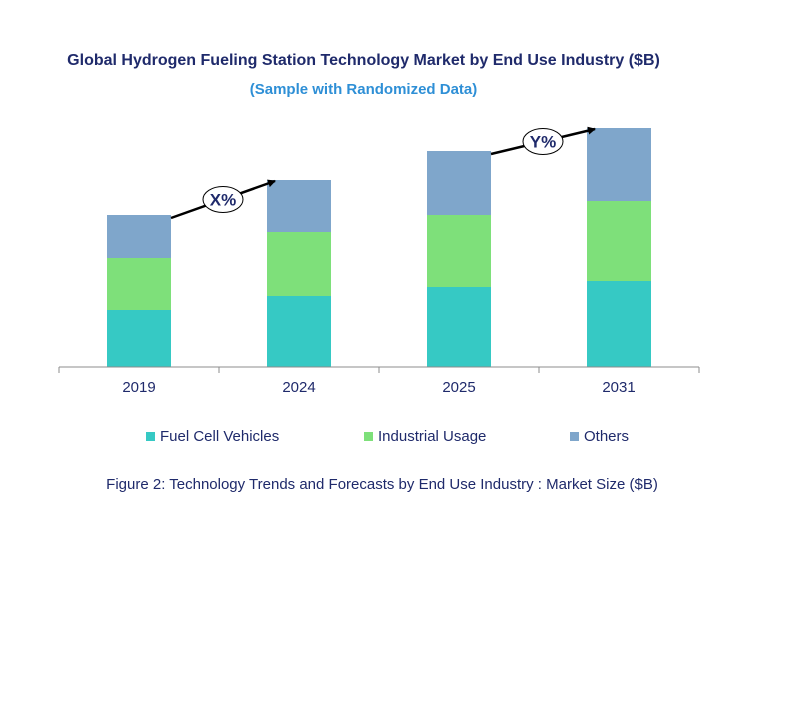 The image size is (785, 703). I want to click on legend-item-others: Others, so click(599, 436).